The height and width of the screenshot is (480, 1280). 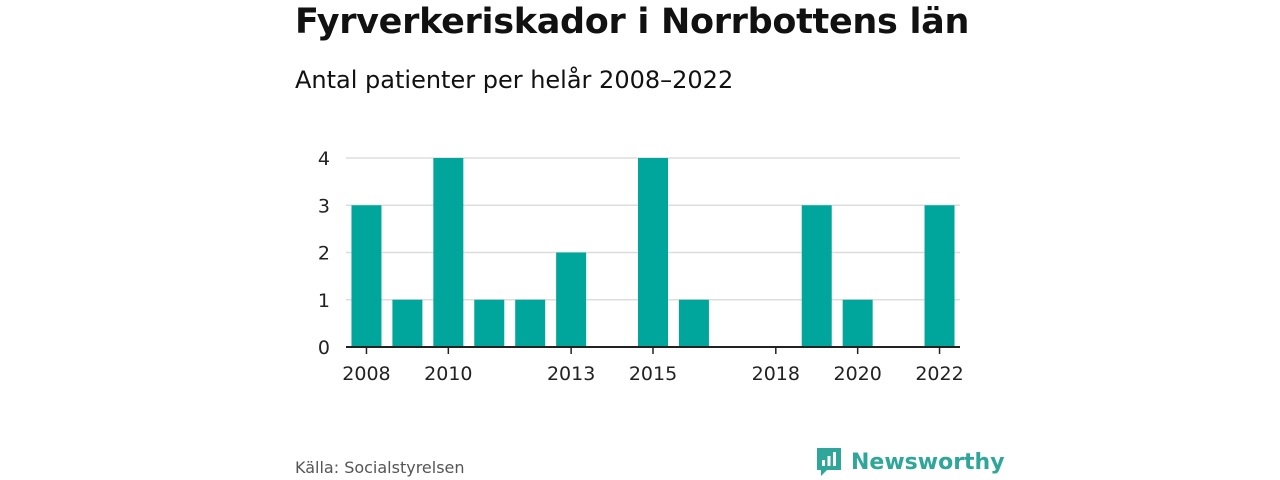 What do you see at coordinates (324, 348) in the screenshot?
I see `y-tick-label: 0` at bounding box center [324, 348].